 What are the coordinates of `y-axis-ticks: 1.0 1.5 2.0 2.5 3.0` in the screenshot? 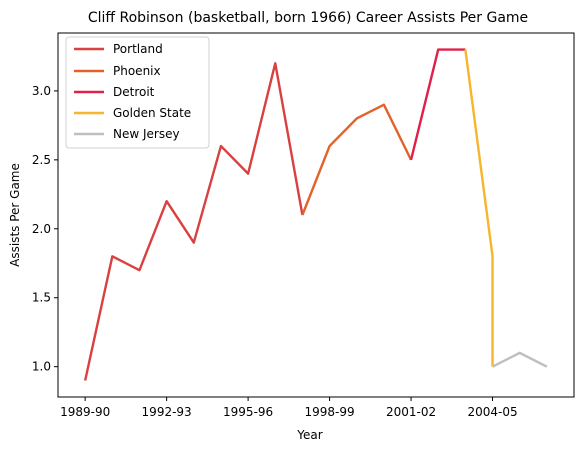 It's located at (45, 229).